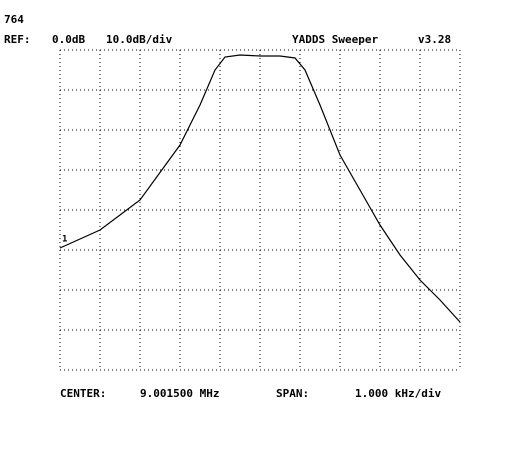  I want to click on marker-label: 1, so click(64, 240).